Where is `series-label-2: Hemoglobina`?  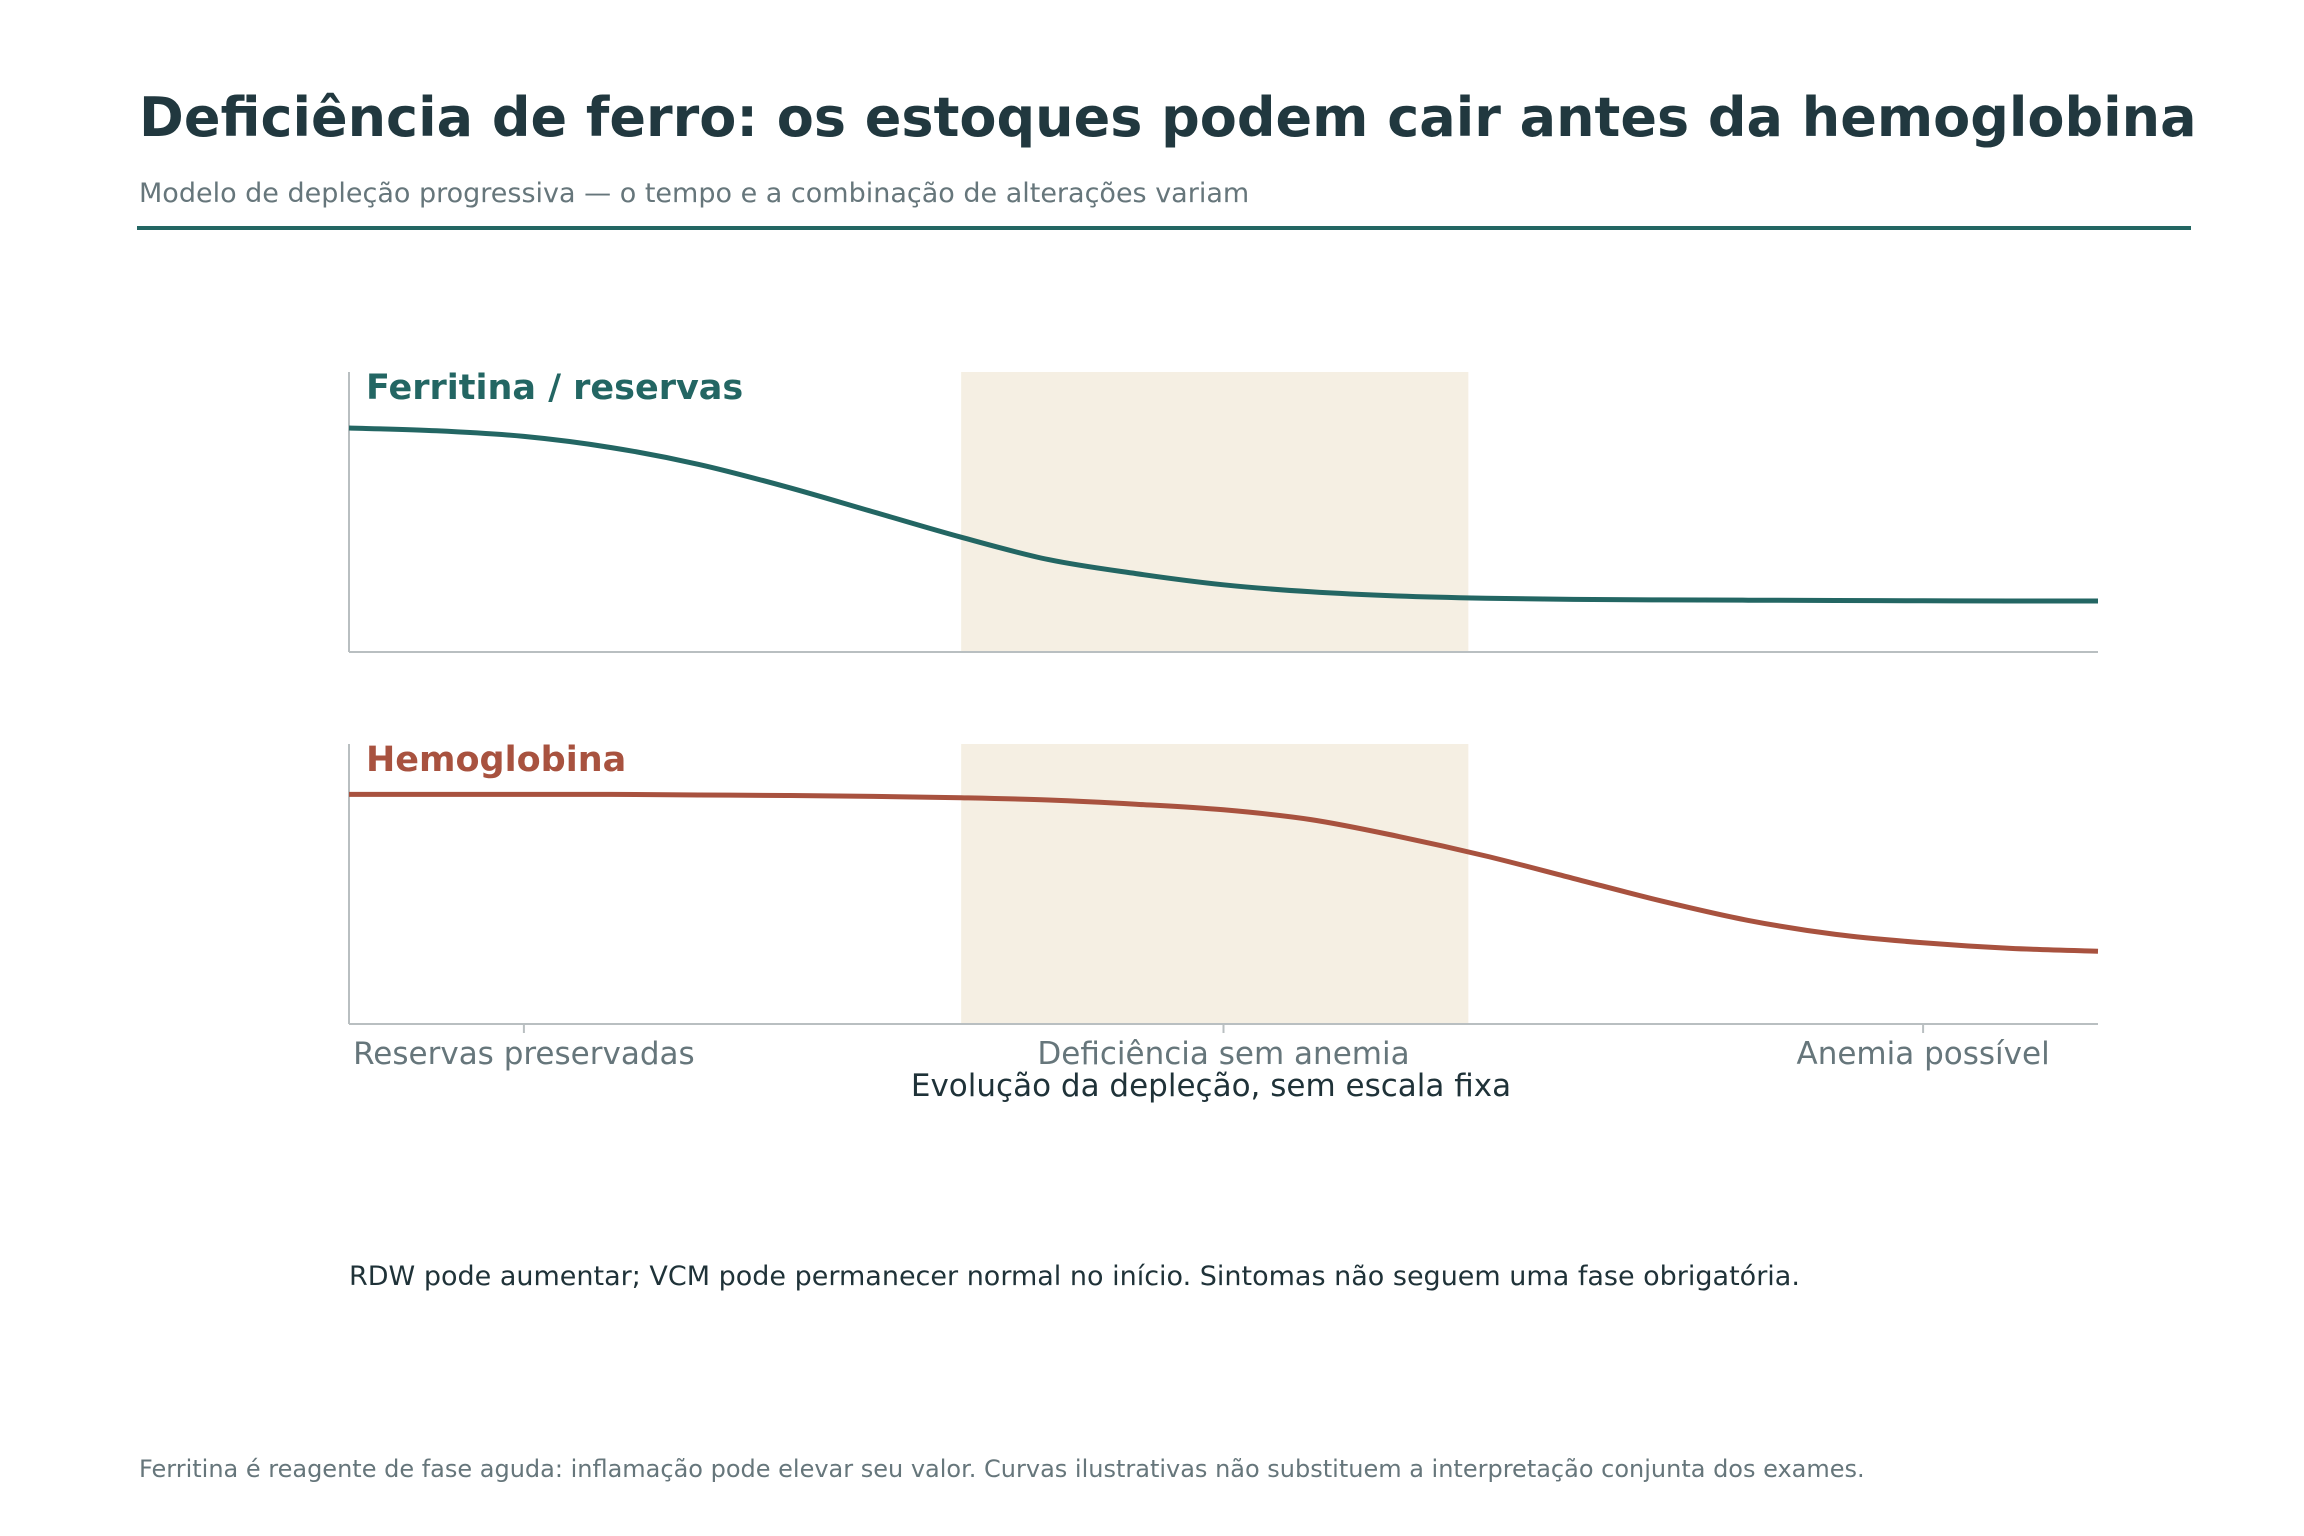
series-label-2: Hemoglobina is located at coordinates (496, 760).